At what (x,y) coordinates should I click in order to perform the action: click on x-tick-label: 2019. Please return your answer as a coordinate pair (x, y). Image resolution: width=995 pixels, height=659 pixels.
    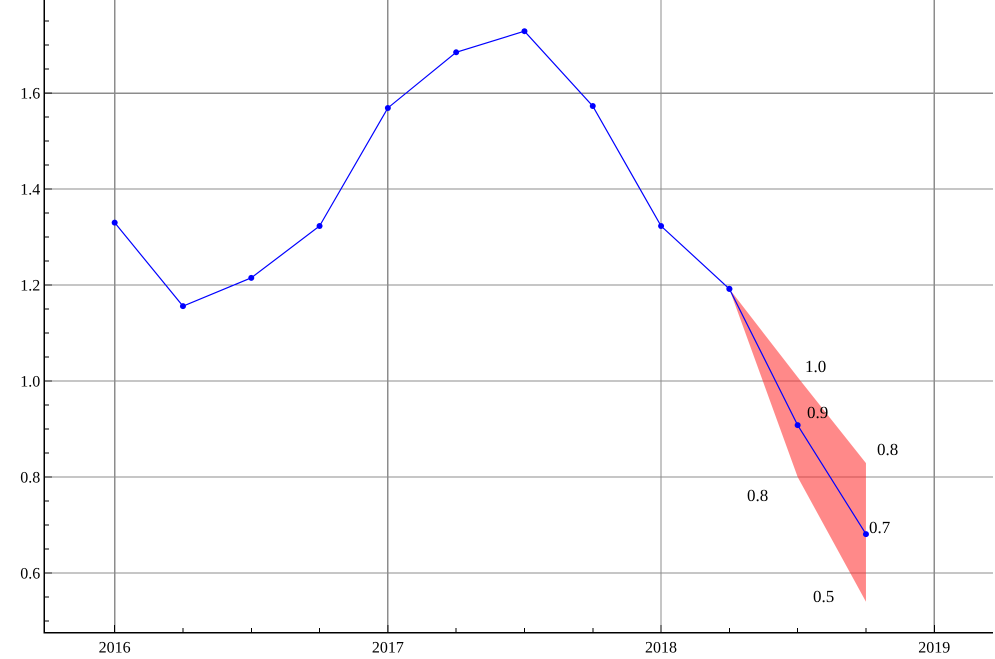
    Looking at the image, I should click on (934, 648).